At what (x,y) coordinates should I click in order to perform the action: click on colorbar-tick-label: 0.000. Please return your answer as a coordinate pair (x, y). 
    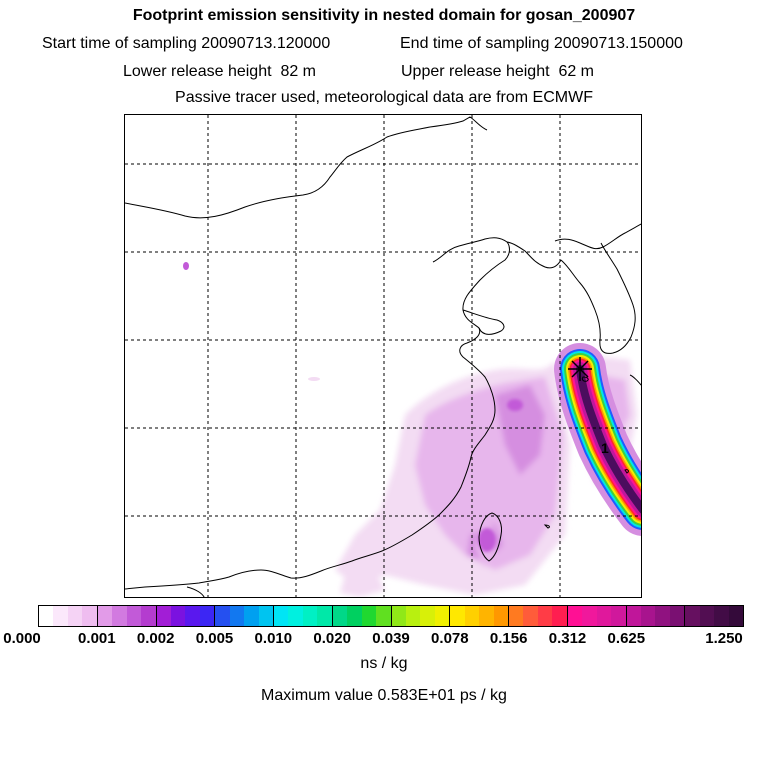
    Looking at the image, I should click on (22, 638).